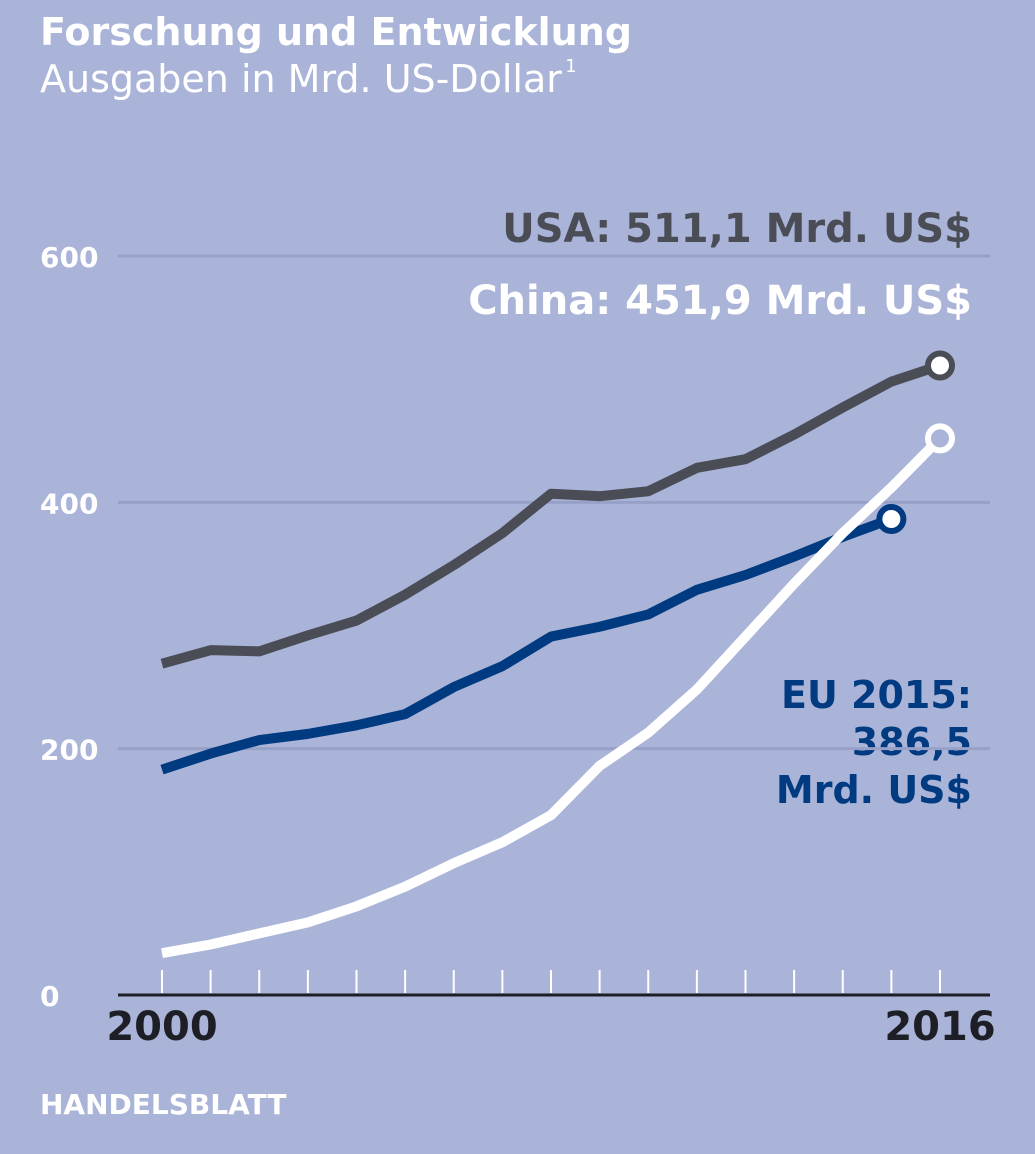 The height and width of the screenshot is (1154, 1035). Describe the element at coordinates (912, 742) in the screenshot. I see `annotation: 386,5` at that location.